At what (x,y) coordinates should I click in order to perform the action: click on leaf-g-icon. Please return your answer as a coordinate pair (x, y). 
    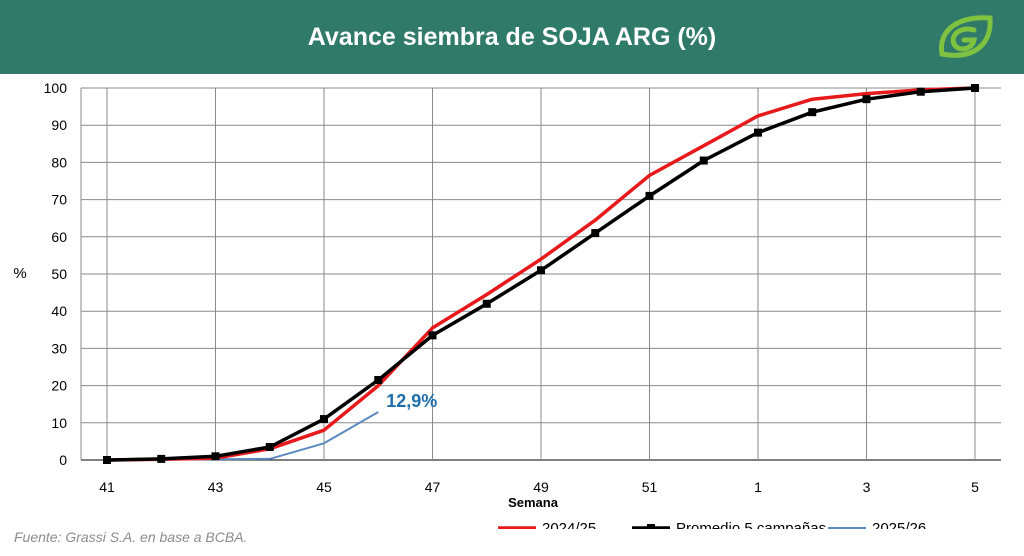
    Looking at the image, I should click on (966, 36).